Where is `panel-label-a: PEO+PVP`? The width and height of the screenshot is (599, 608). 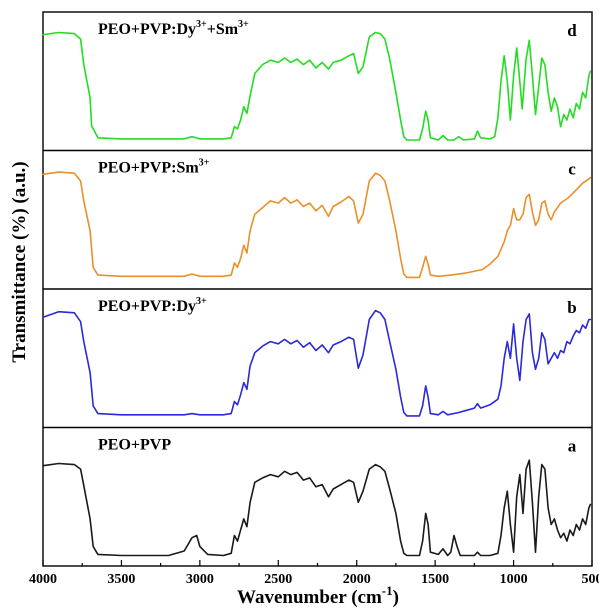 panel-label-a: PEO+PVP is located at coordinates (134, 445).